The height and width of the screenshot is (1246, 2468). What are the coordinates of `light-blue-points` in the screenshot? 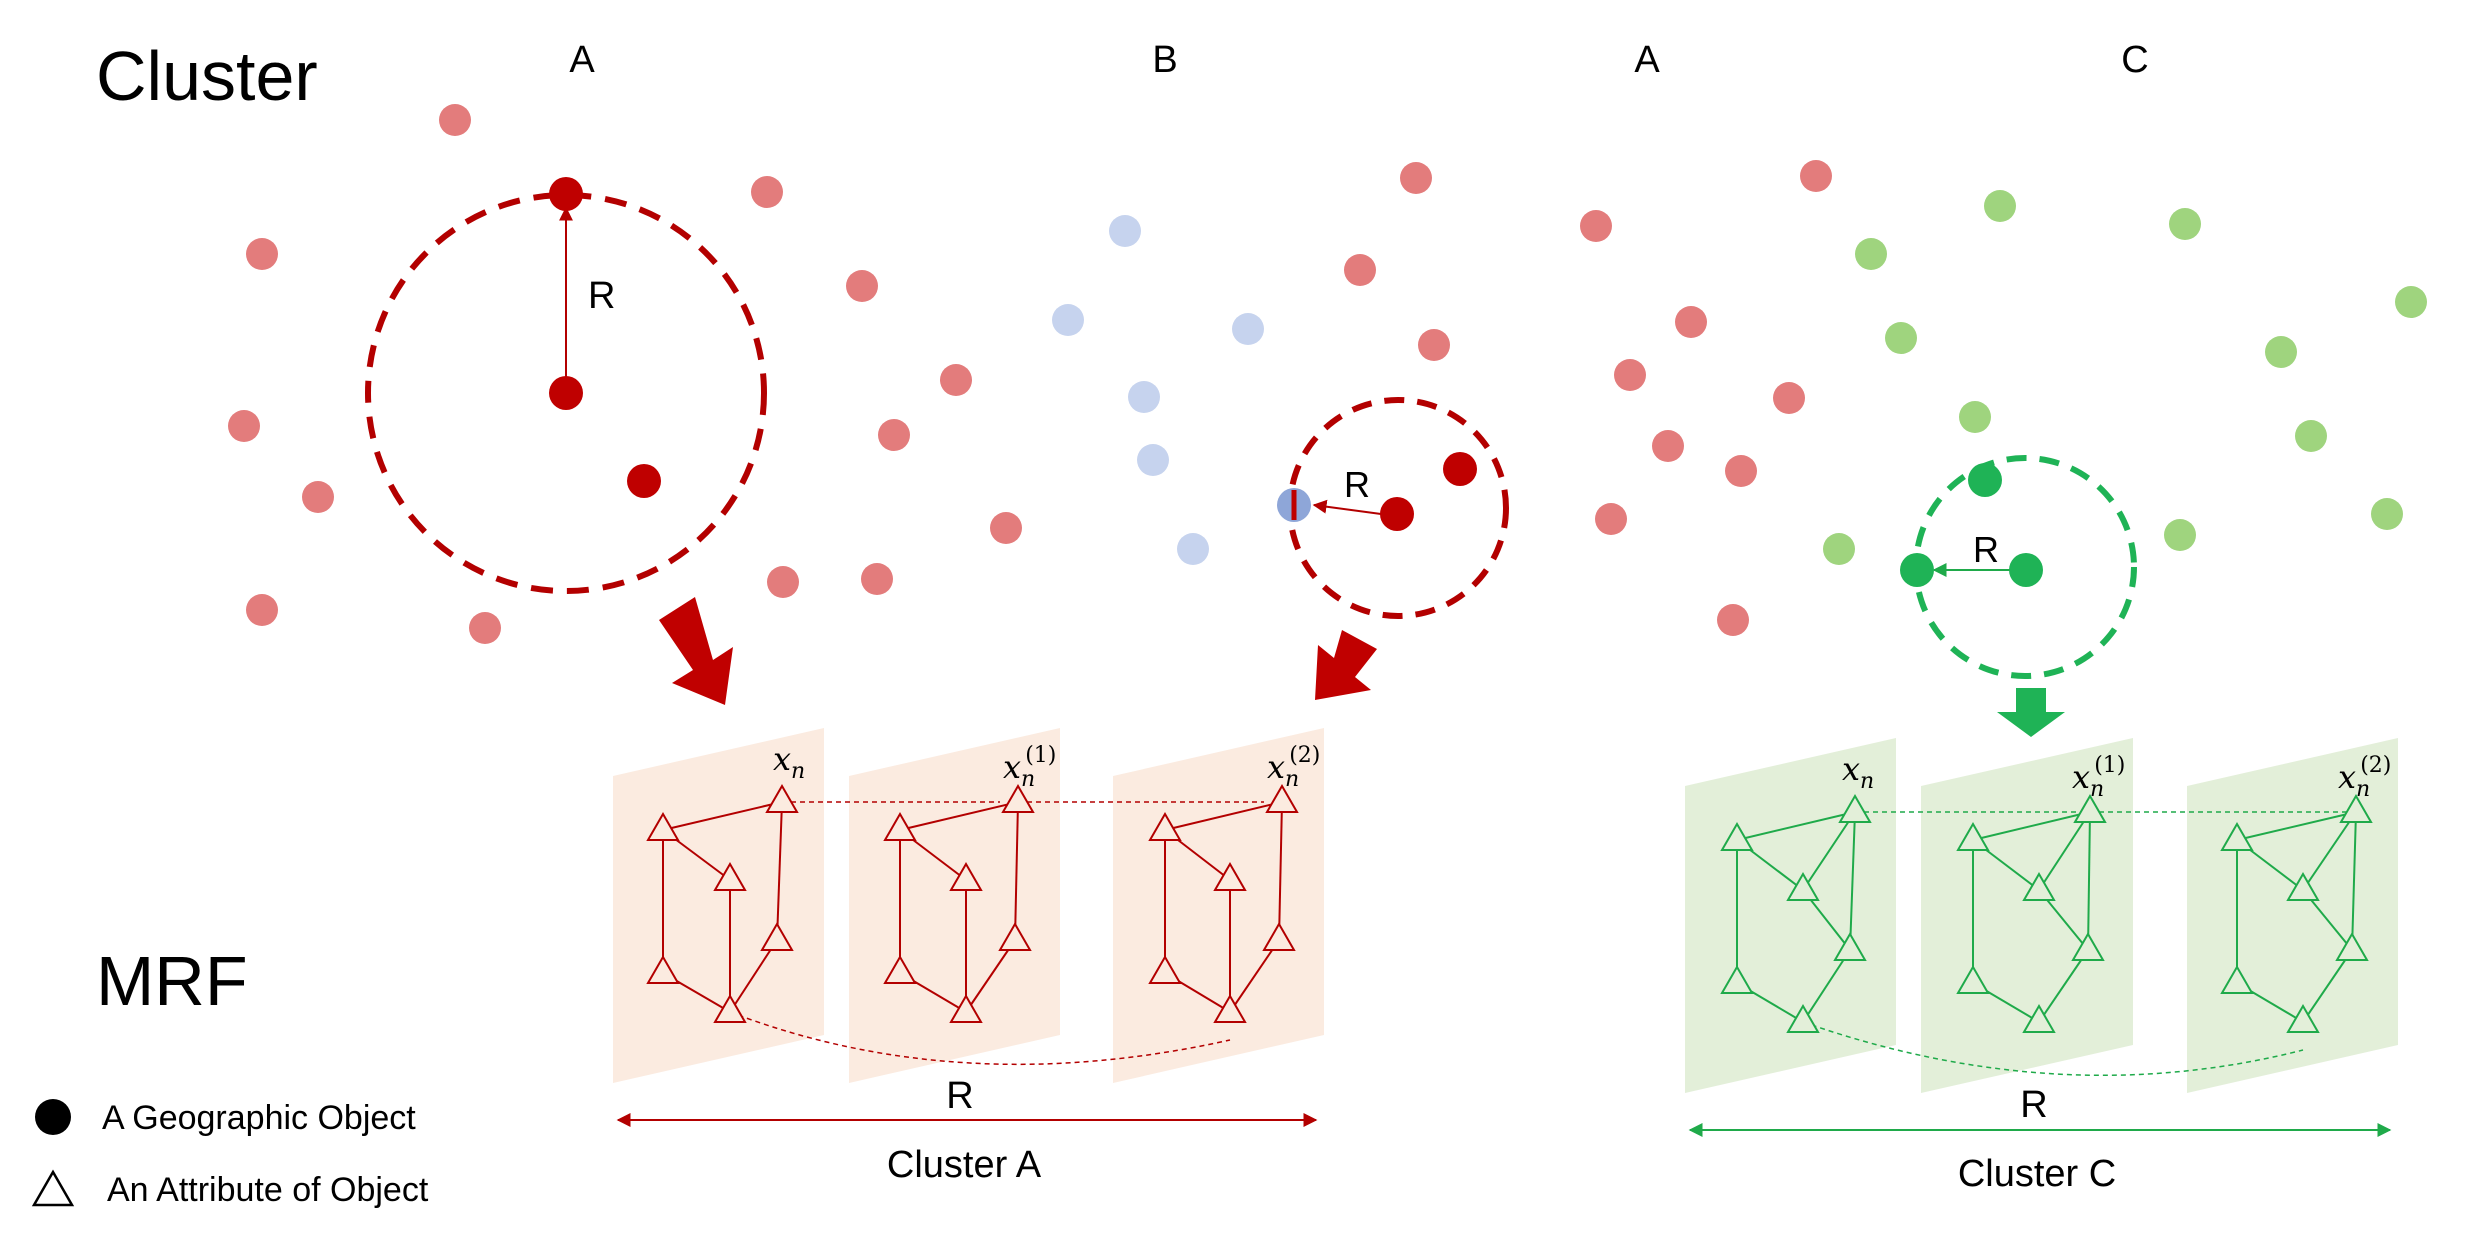 It's located at (1158, 390).